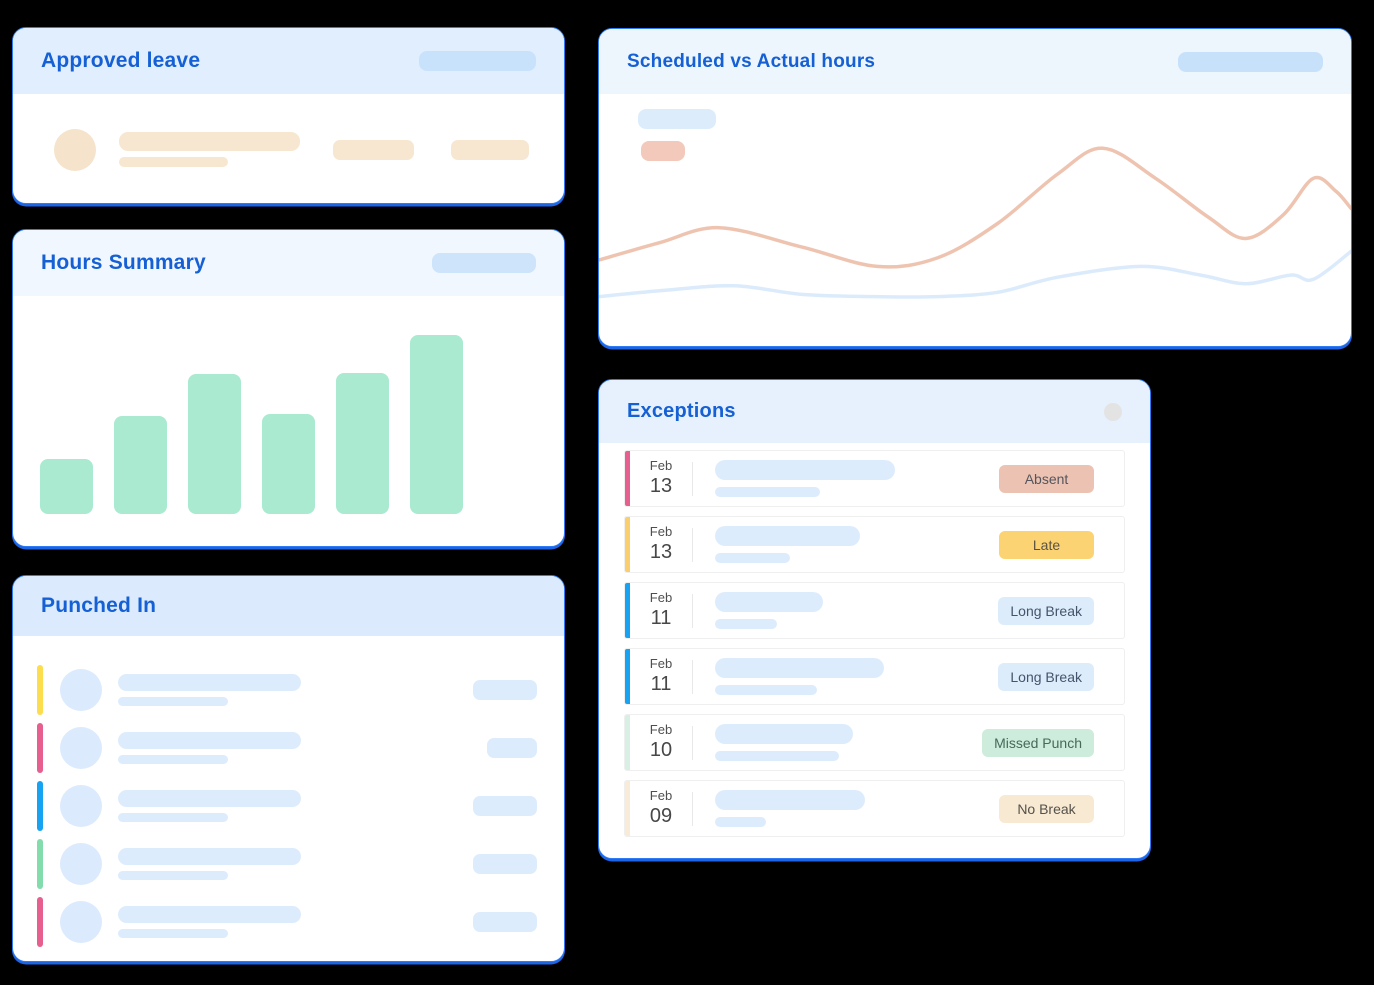 The height and width of the screenshot is (985, 1374). I want to click on exception-date: Feb 11, so click(661, 610).